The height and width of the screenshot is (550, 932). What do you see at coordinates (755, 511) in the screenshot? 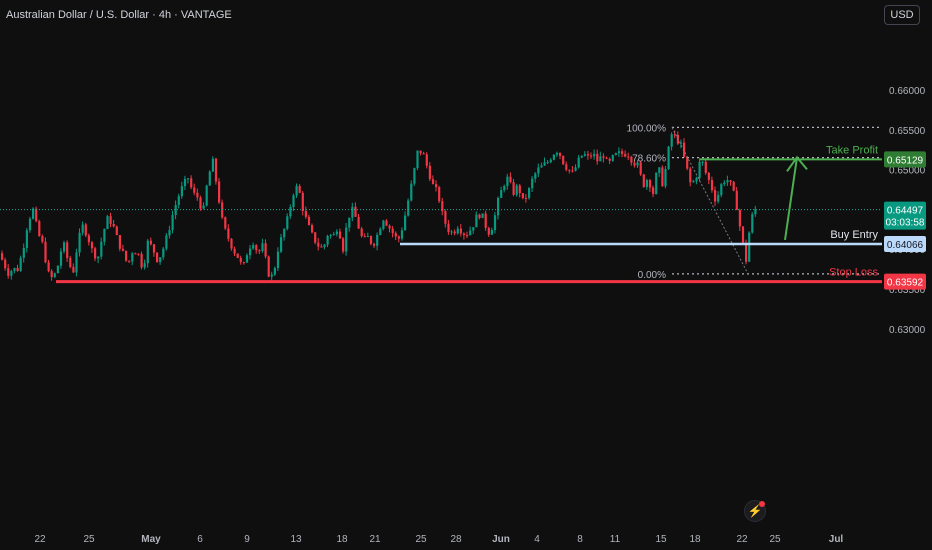
I see `lightning-bolt-icon: ⚡` at bounding box center [755, 511].